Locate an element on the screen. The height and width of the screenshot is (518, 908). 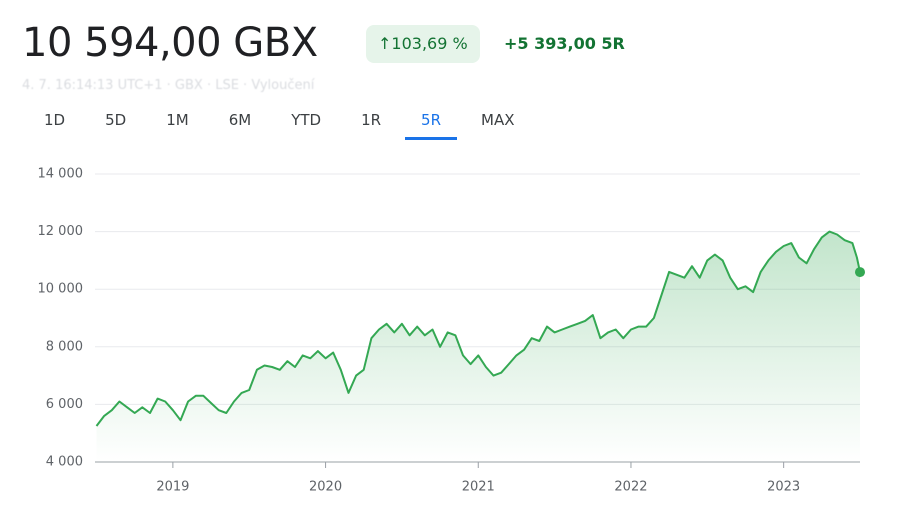
tab: YTD is located at coordinates (306, 120).